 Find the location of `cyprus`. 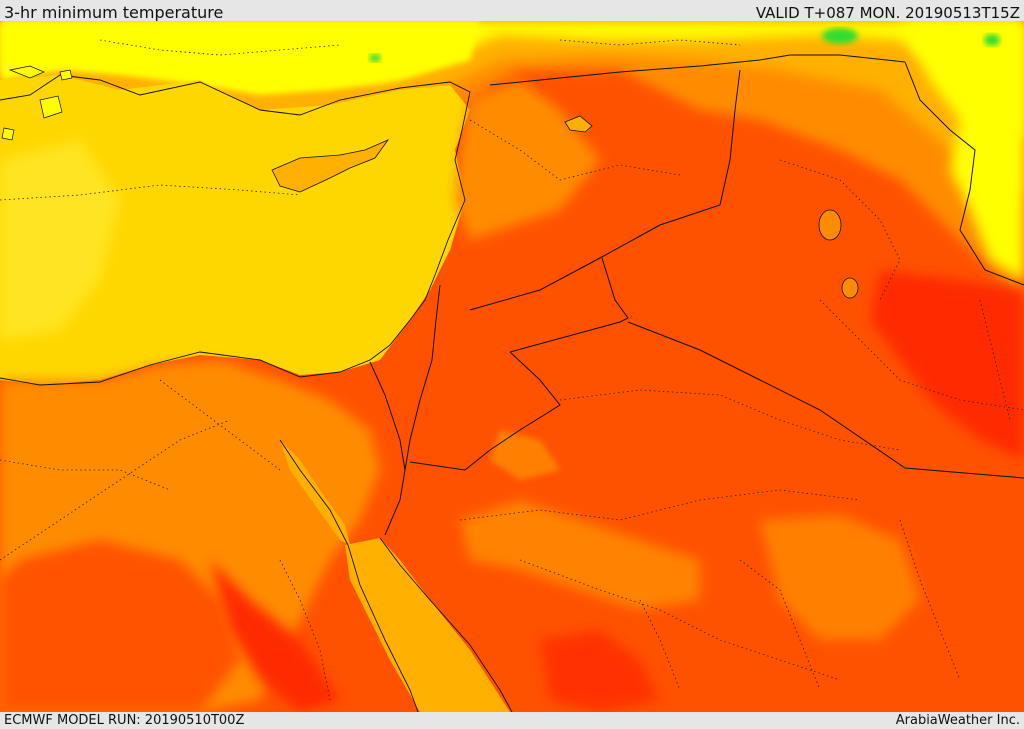

cyprus is located at coordinates (330, 166).